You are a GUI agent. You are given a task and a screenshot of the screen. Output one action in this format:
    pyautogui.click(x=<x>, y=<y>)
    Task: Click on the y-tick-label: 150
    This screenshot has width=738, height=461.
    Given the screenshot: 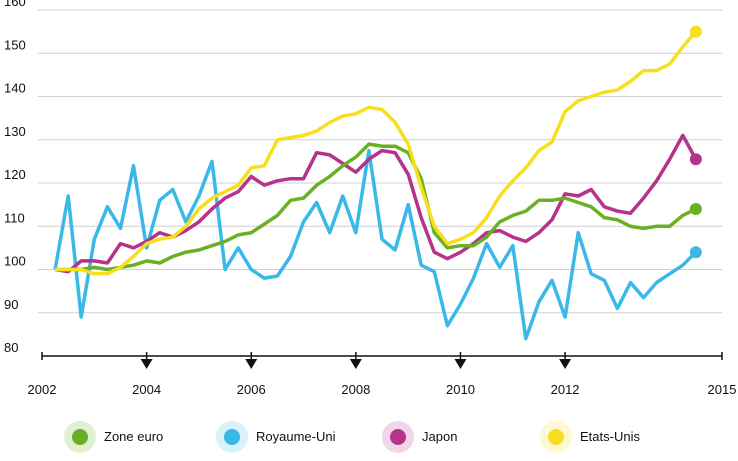 What is the action you would take?
    pyautogui.click(x=15, y=44)
    